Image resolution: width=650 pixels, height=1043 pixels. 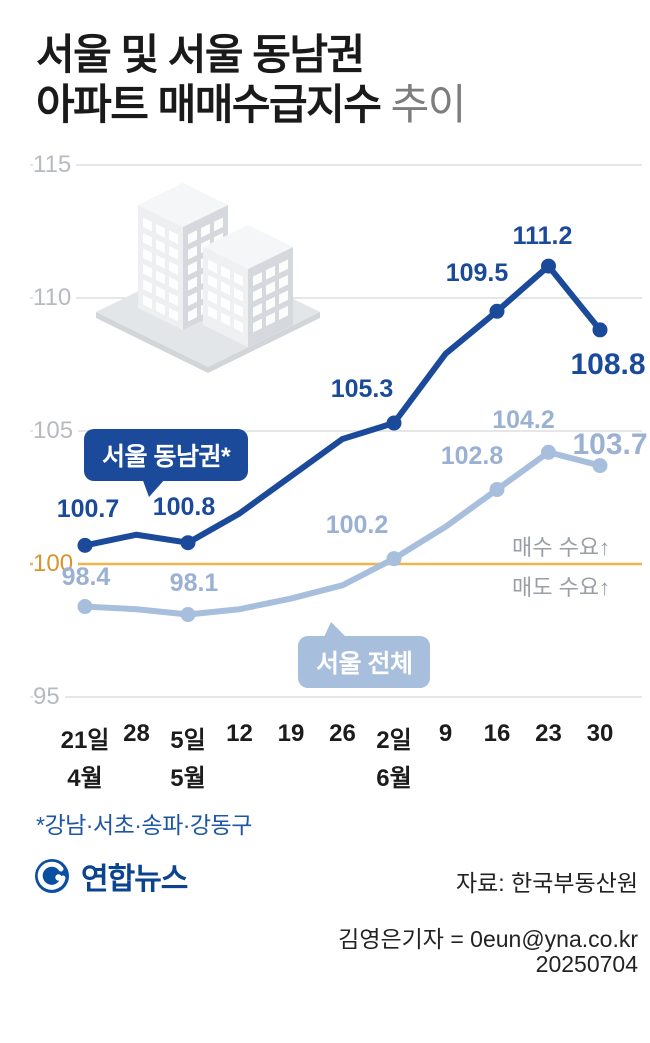 What do you see at coordinates (357, 524) in the screenshot?
I see `value-label: 100.2` at bounding box center [357, 524].